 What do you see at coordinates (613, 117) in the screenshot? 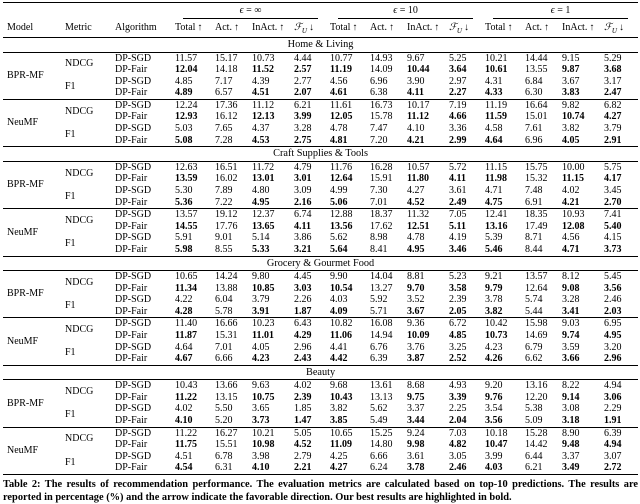
I see `value-cell: 4.27` at bounding box center [613, 117].